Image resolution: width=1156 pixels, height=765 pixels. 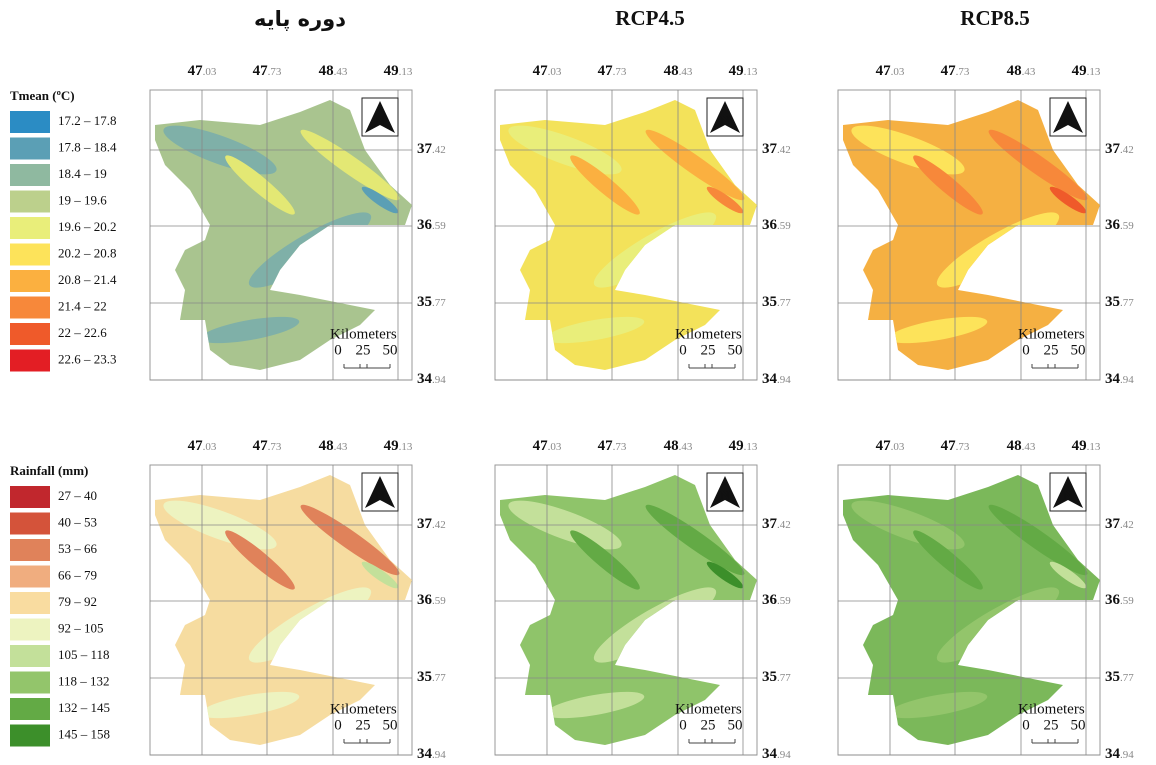 What do you see at coordinates (87, 120) in the screenshot?
I see `legend-label: 17.2 – 17.8` at bounding box center [87, 120].